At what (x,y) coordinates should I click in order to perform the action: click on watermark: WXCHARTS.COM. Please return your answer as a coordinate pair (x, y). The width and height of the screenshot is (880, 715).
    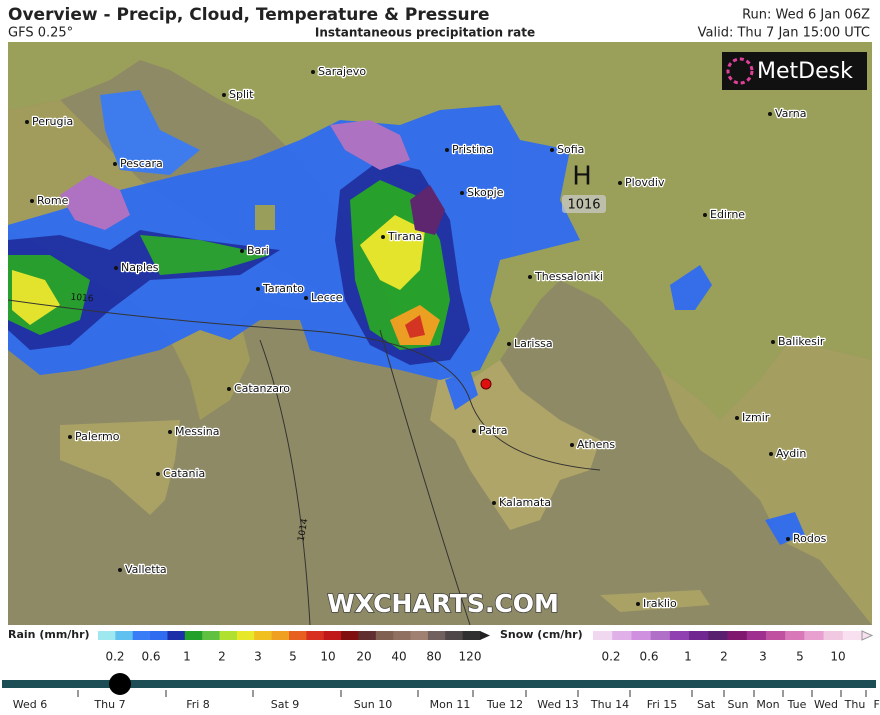
    Looking at the image, I should click on (443, 603).